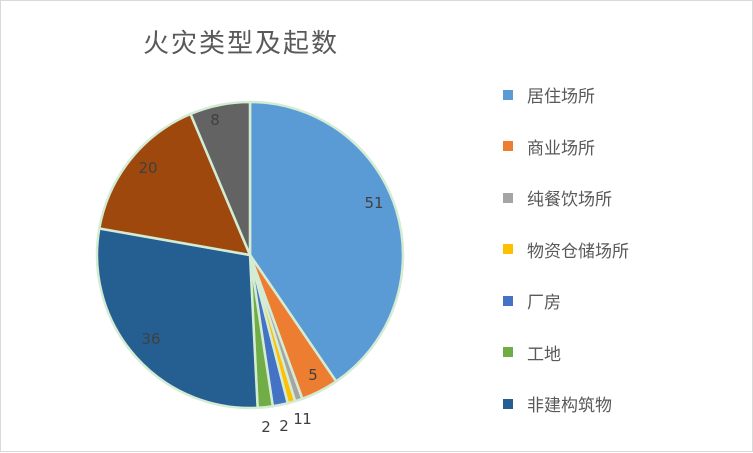 The width and height of the screenshot is (753, 453). What do you see at coordinates (241, 44) in the screenshot?
I see `chart-title: 火灾类型及起数` at bounding box center [241, 44].